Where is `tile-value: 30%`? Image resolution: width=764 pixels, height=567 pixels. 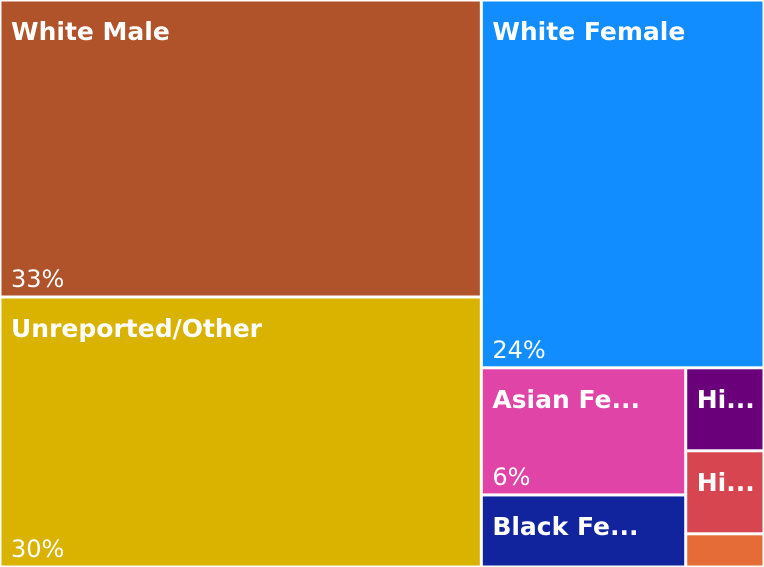 tile-value: 30% is located at coordinates (37, 549).